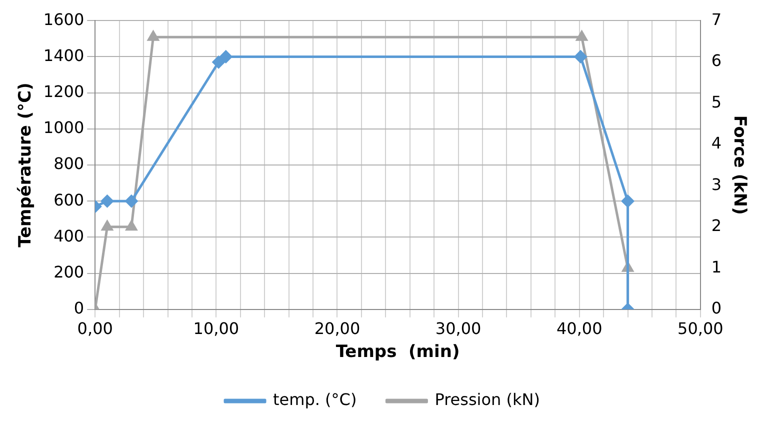  Describe the element at coordinates (716, 266) in the screenshot. I see `y2-tick-label: 1` at that location.